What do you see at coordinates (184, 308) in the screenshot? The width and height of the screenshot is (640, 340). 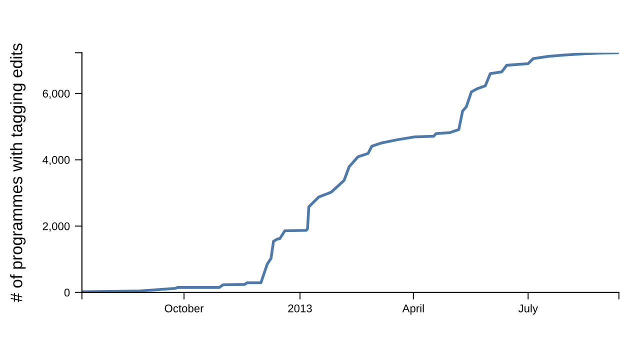 I see `x-tick-label: October` at bounding box center [184, 308].